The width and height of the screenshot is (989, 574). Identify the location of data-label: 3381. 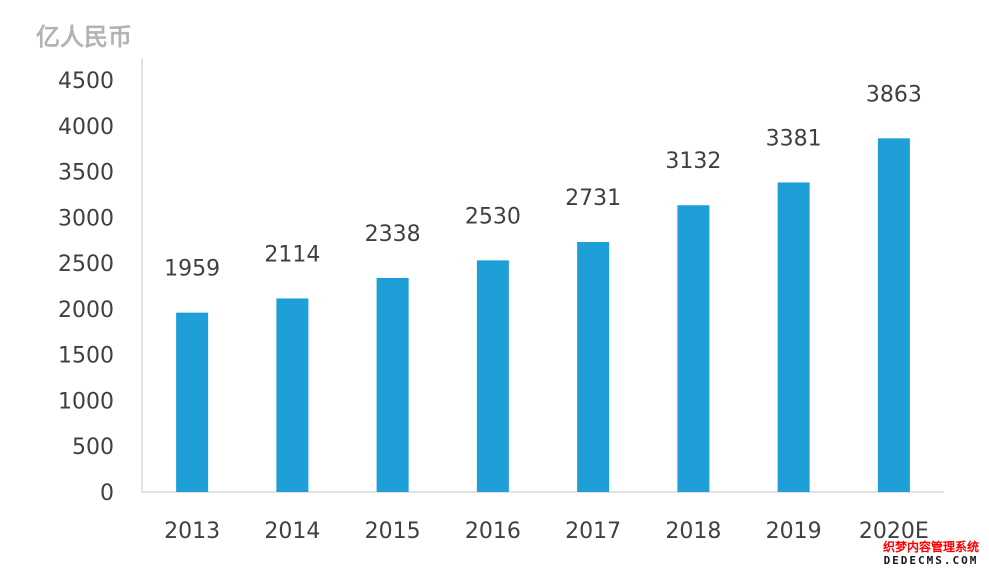
(794, 138).